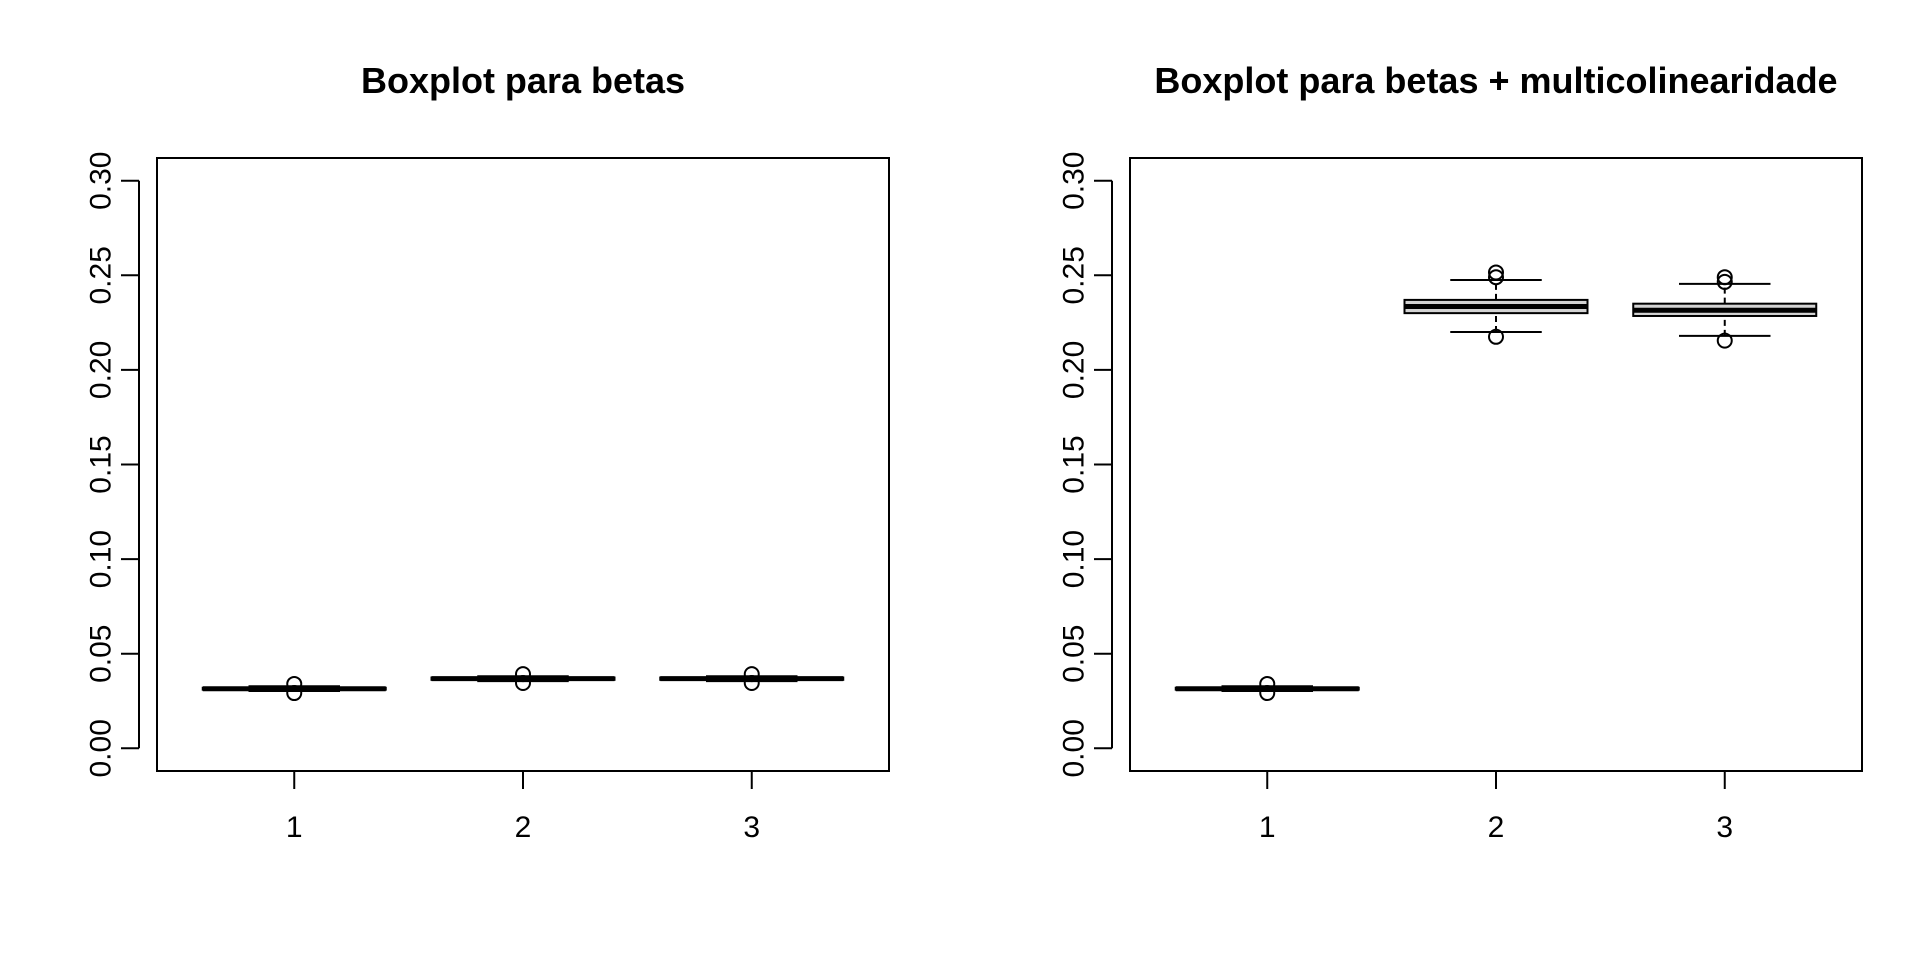 The width and height of the screenshot is (1920, 960). I want to click on panel-title: Boxplot para betas + multicolinearidade, so click(1495, 80).